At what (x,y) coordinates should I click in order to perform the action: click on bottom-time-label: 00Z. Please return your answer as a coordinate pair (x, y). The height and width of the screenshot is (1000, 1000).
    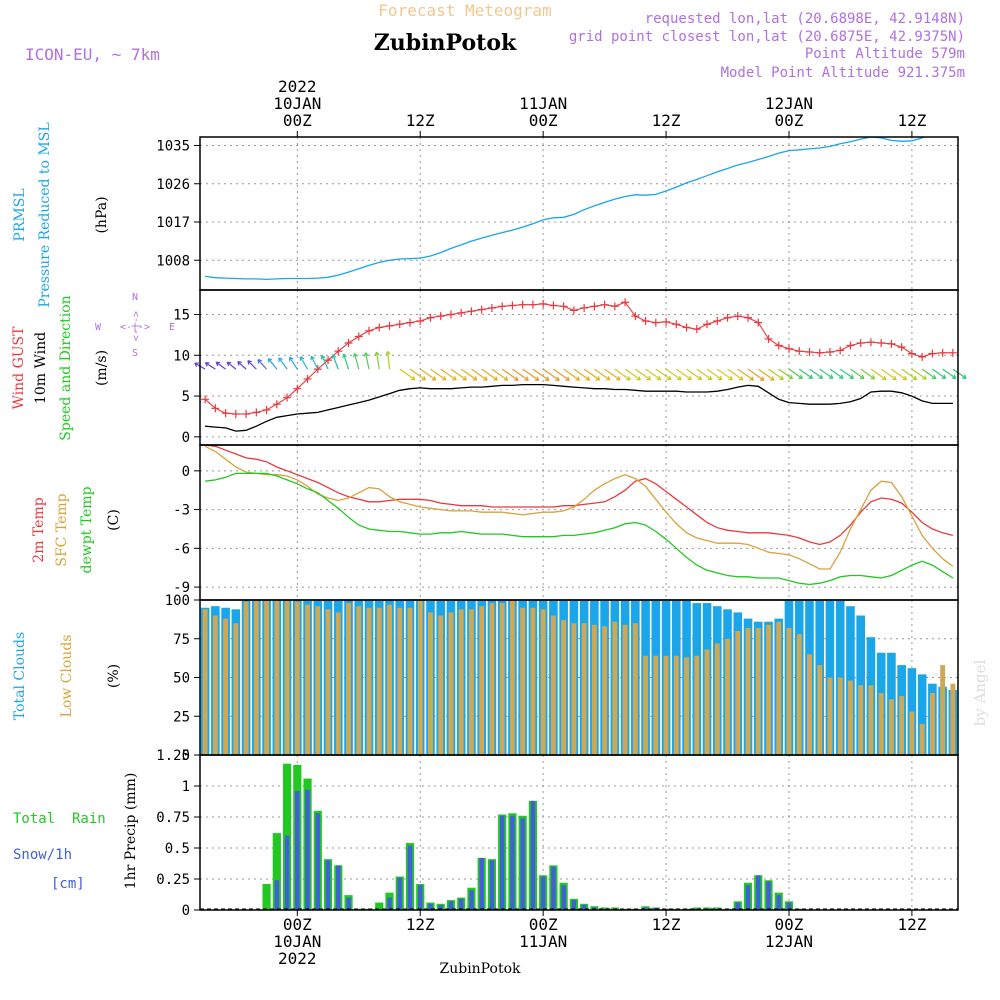
    Looking at the image, I should click on (543, 924).